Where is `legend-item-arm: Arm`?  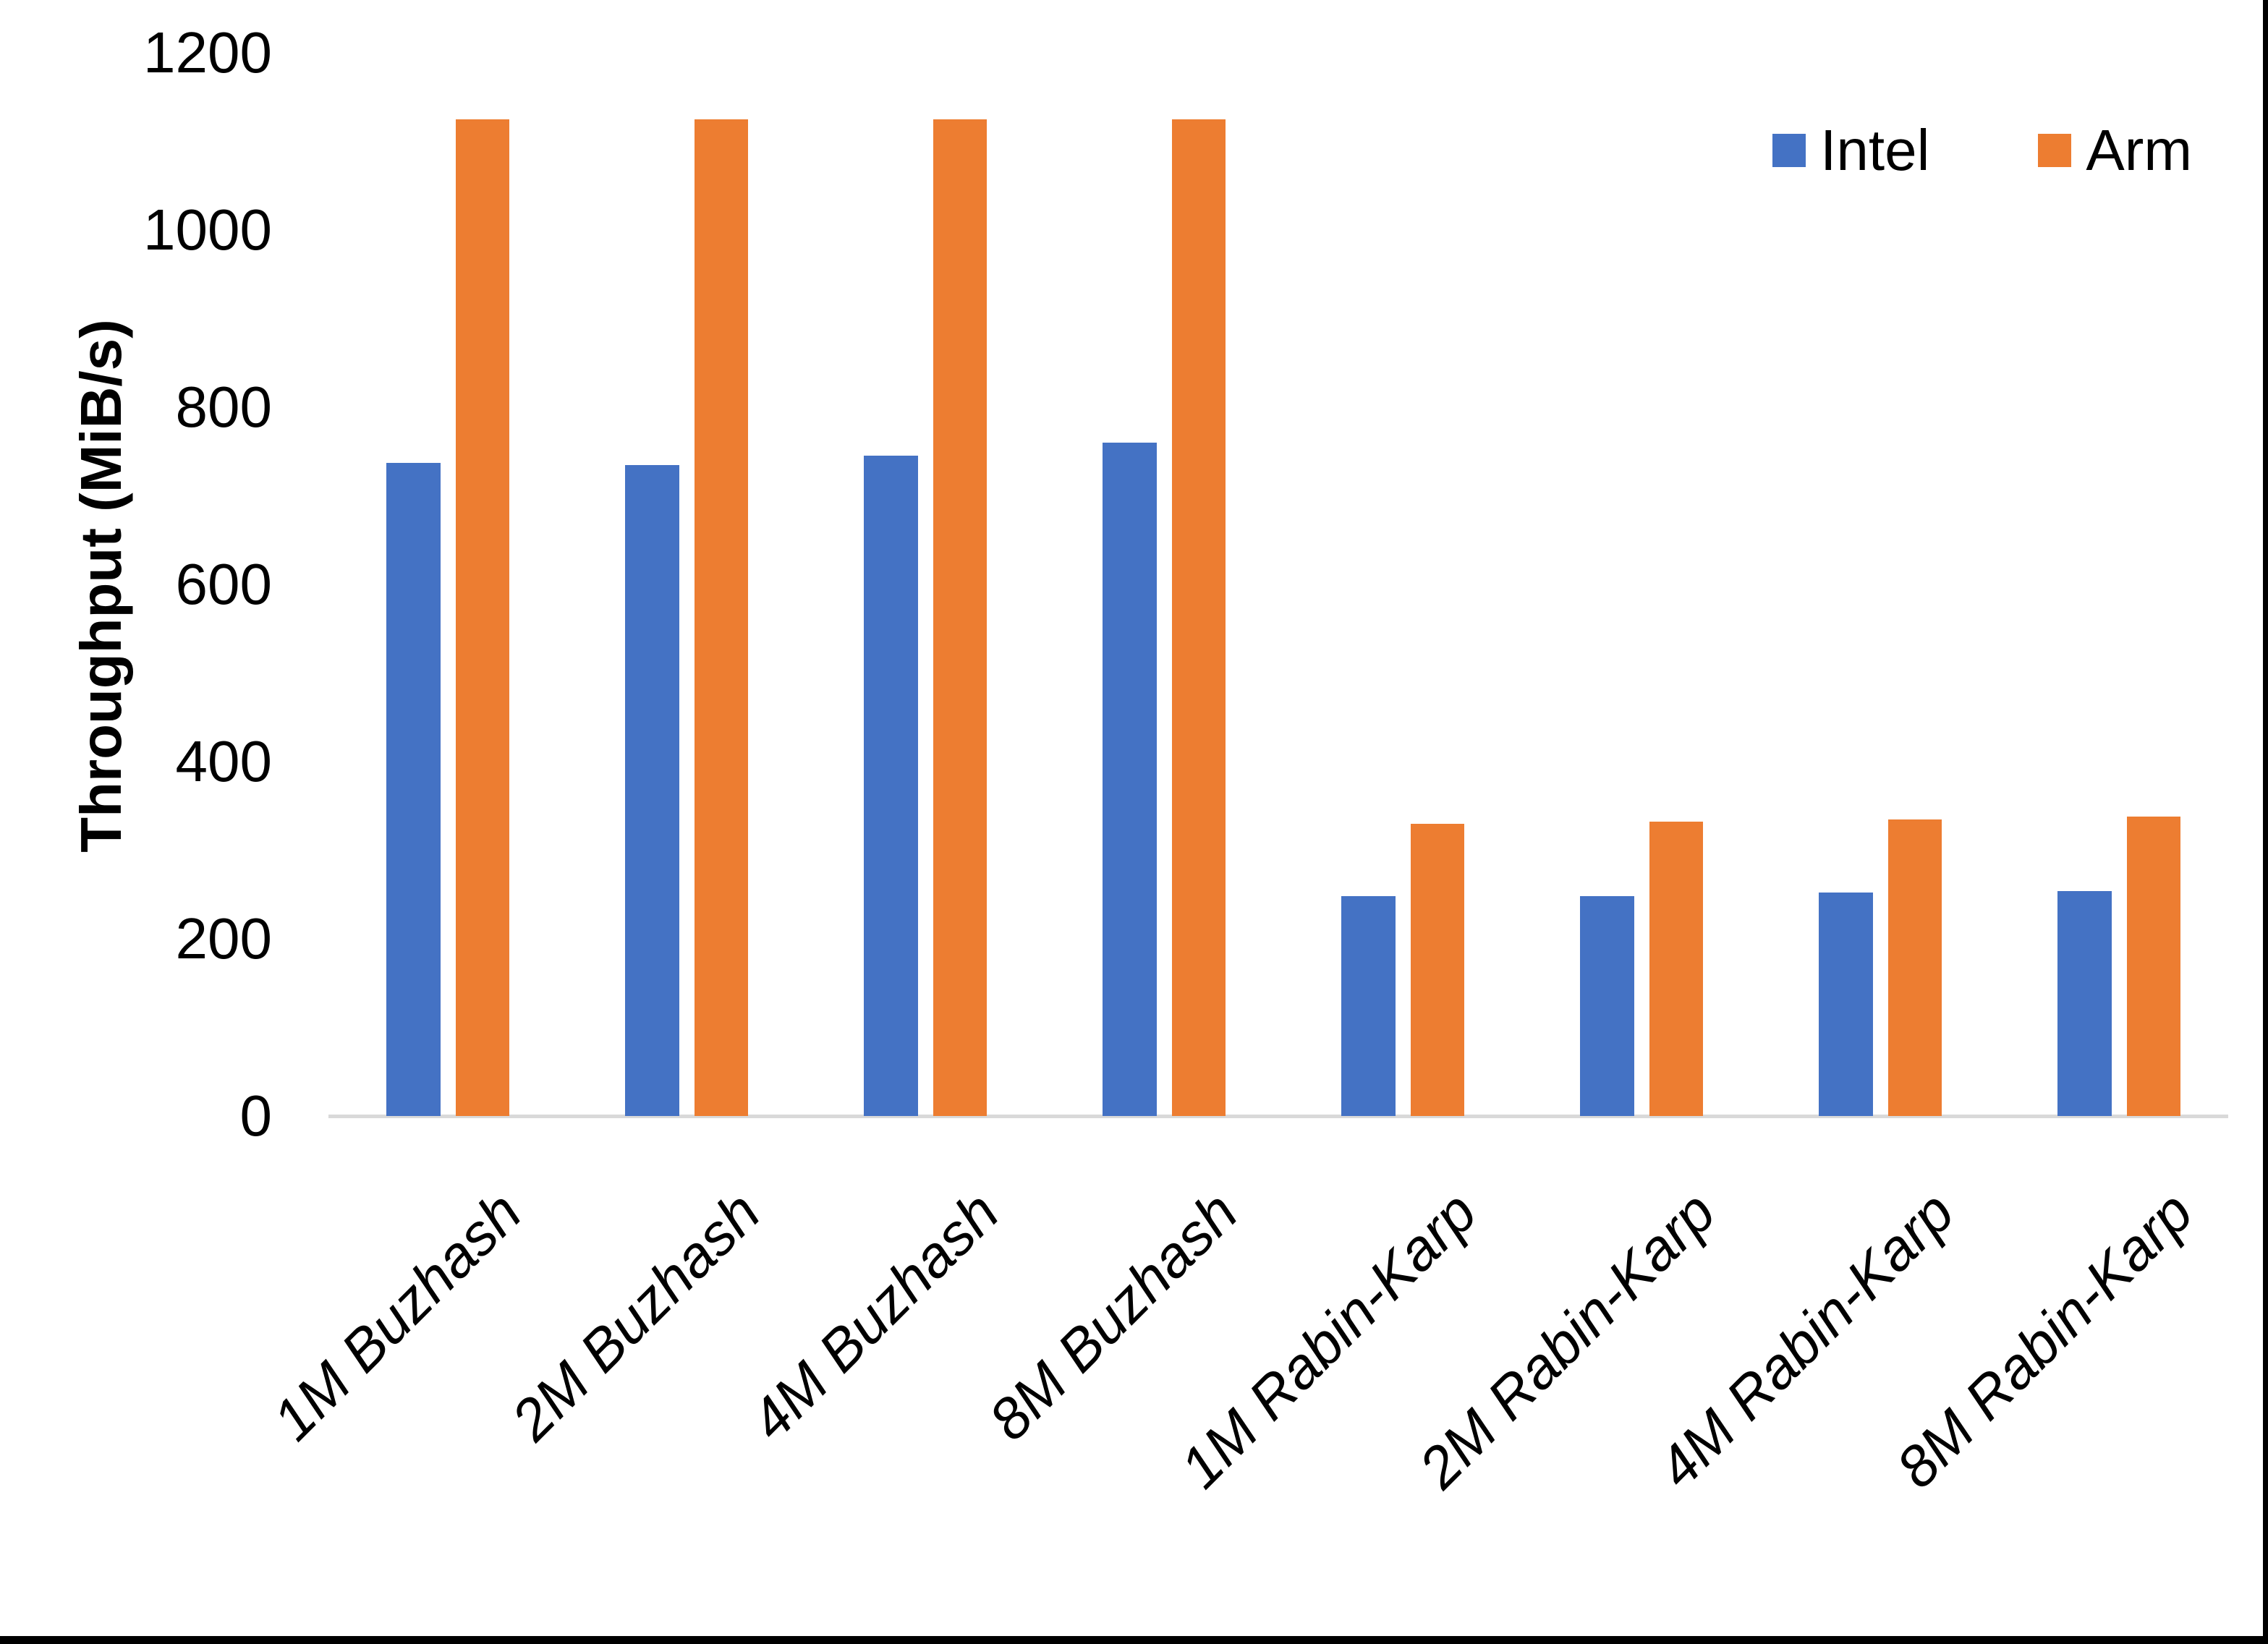 legend-item-arm: Arm is located at coordinates (2115, 150).